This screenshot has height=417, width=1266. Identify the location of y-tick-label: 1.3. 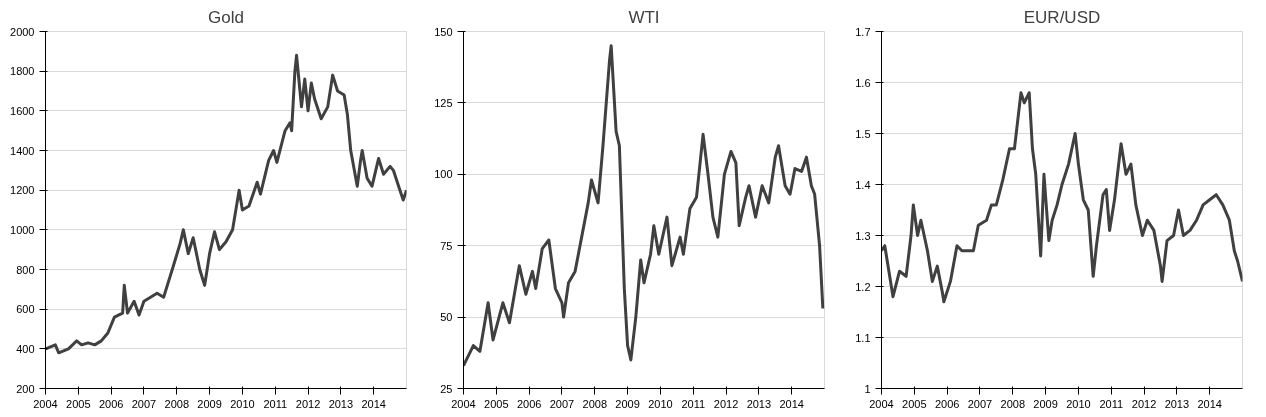
(863, 235).